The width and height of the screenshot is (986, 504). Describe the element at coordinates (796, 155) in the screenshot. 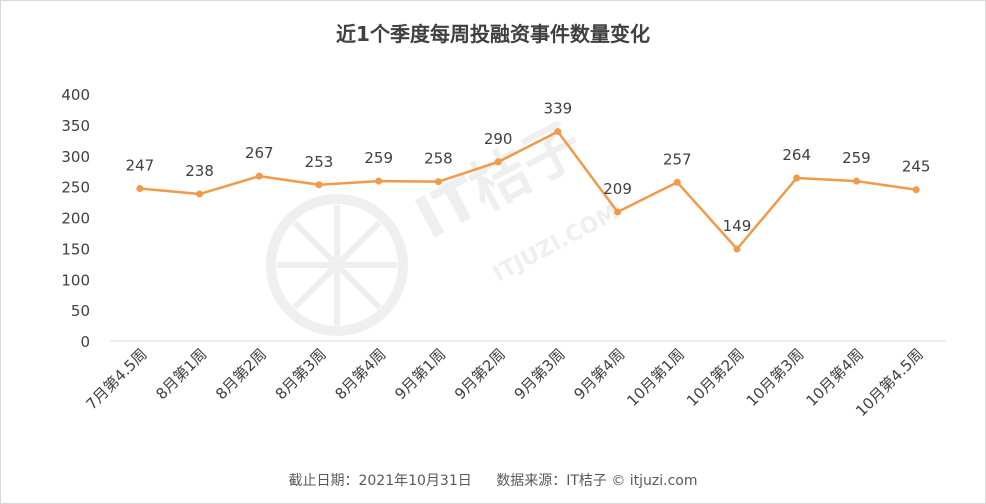

I see `data-label: 264` at that location.